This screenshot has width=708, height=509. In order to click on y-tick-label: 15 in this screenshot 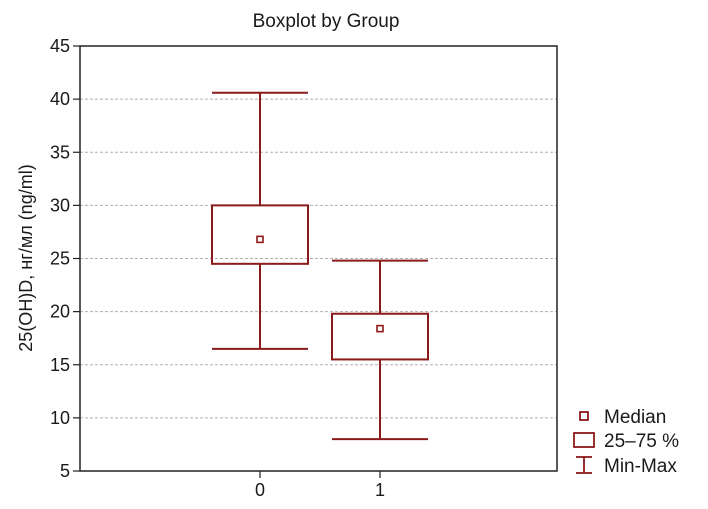, I will do `click(60, 365)`.